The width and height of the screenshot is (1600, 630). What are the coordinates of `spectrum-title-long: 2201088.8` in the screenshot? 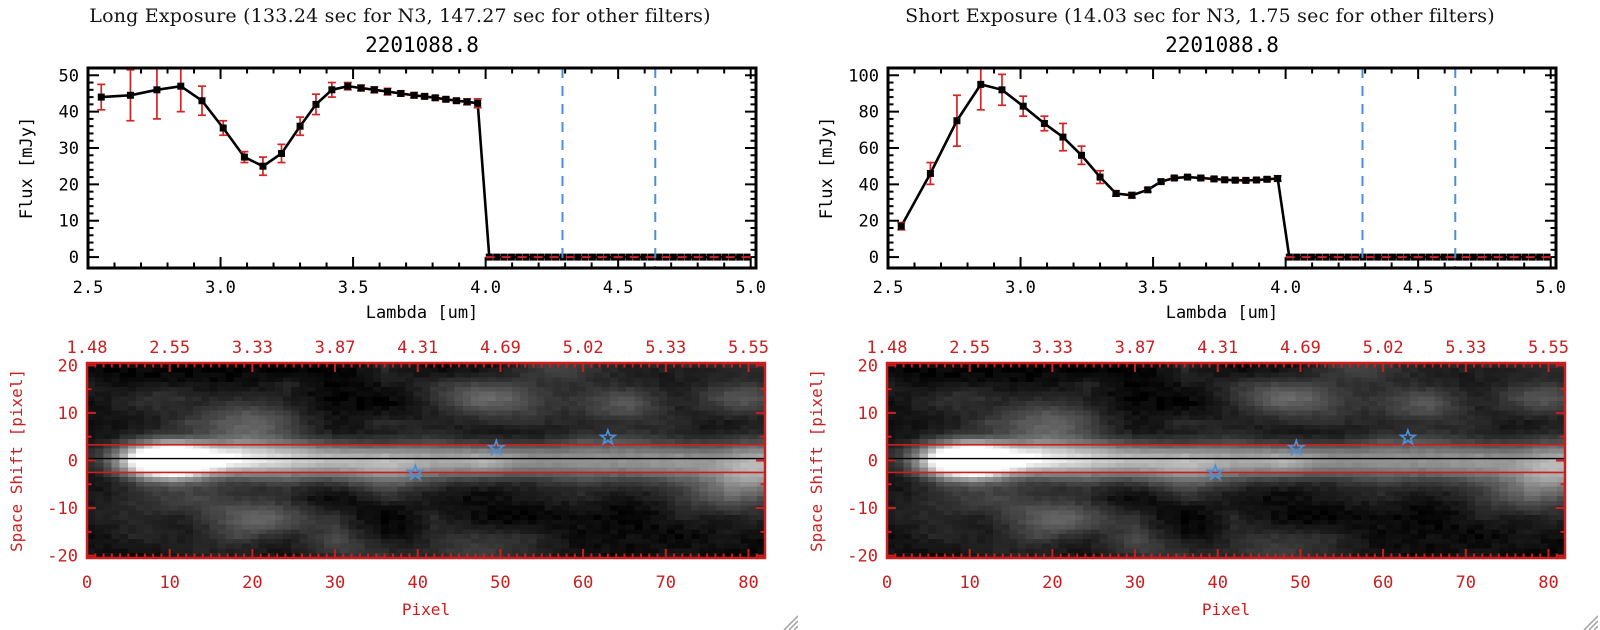 It's located at (422, 45).